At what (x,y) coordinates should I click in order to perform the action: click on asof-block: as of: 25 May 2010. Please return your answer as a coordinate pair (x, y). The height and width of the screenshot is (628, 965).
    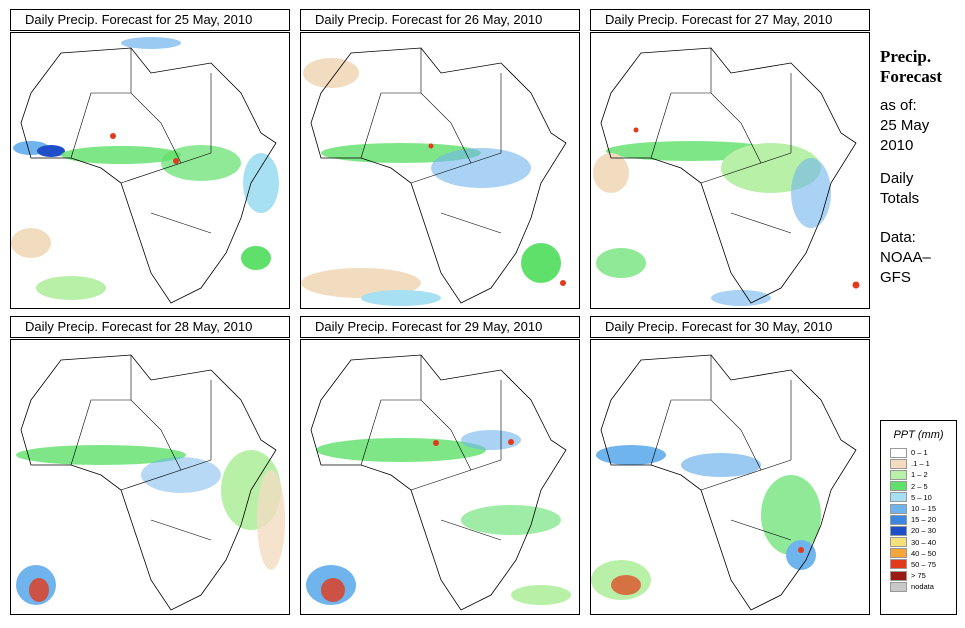
    Looking at the image, I should click on (904, 126).